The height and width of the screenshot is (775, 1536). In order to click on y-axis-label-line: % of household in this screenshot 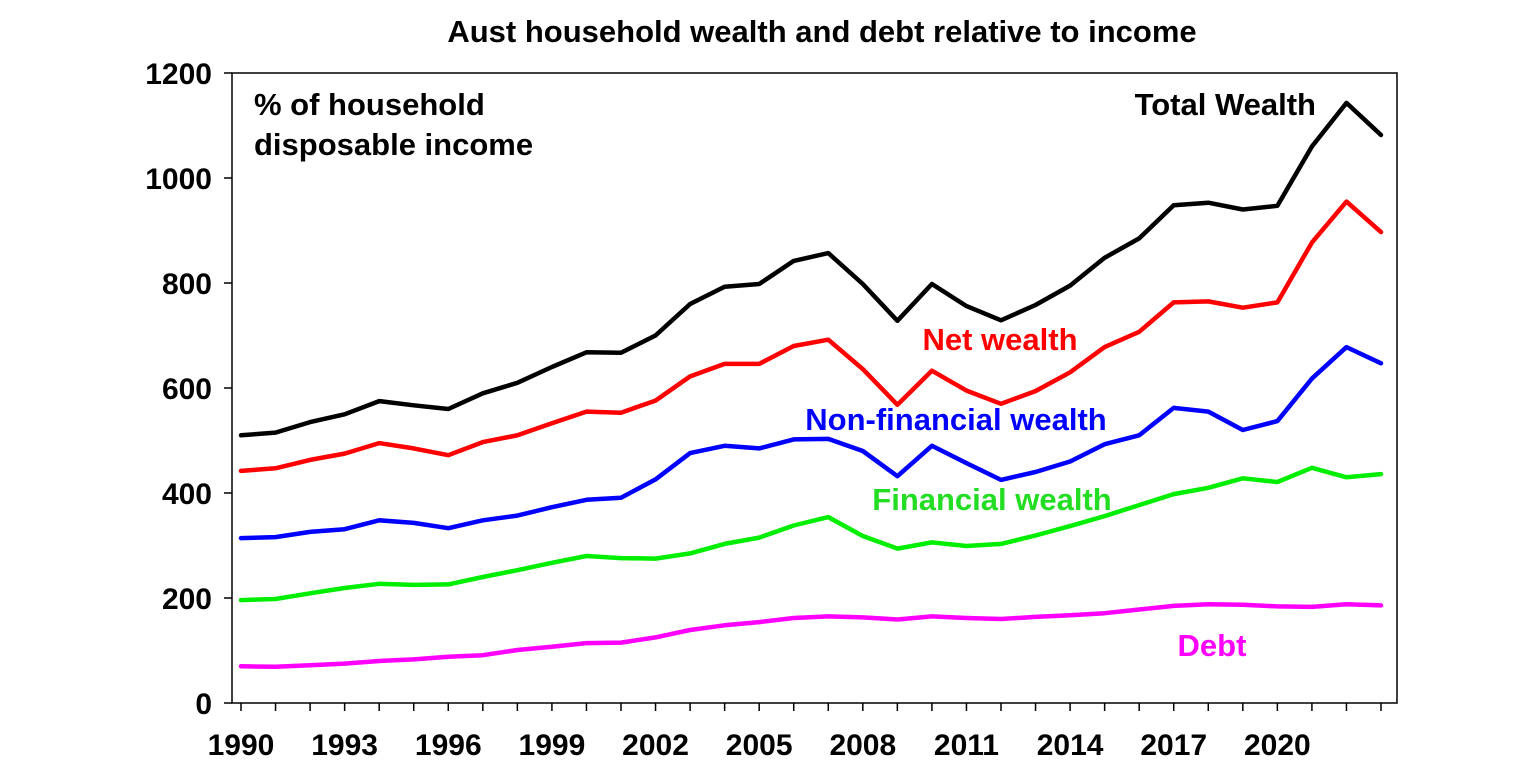, I will do `click(369, 104)`.